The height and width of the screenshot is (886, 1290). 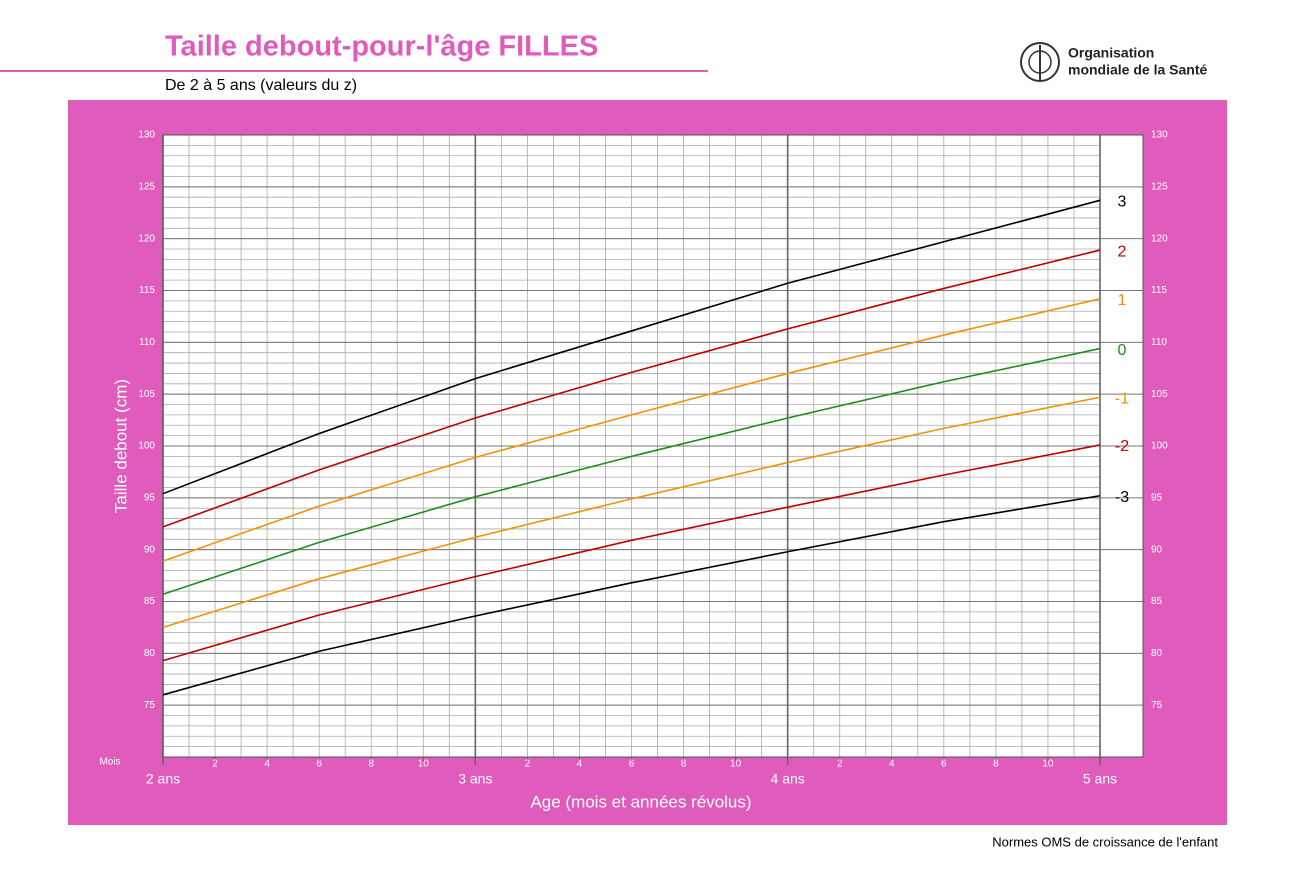 What do you see at coordinates (1040, 62) in the screenshot?
I see `logo-emblem` at bounding box center [1040, 62].